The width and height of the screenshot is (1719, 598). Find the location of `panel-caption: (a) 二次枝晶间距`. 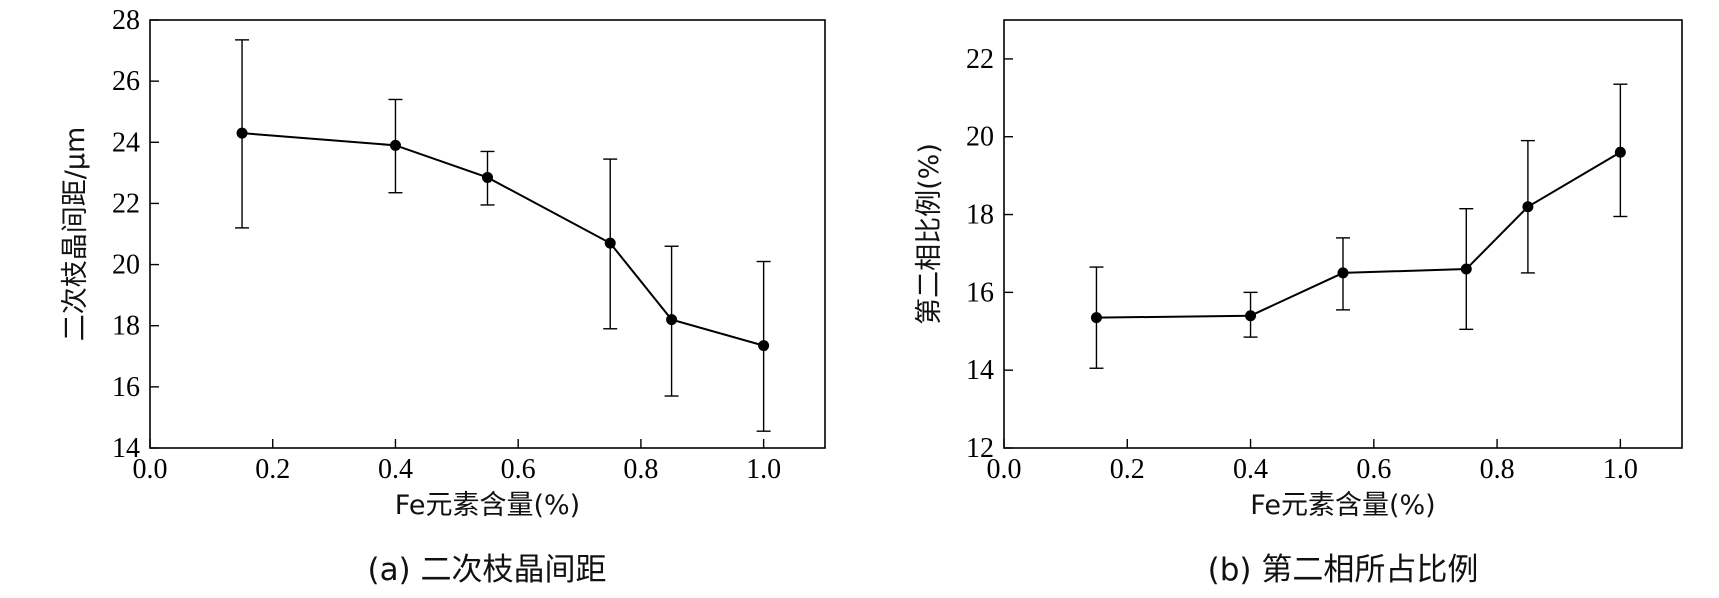

panel-caption: (a) 二次枝晶间距 is located at coordinates (486, 570).